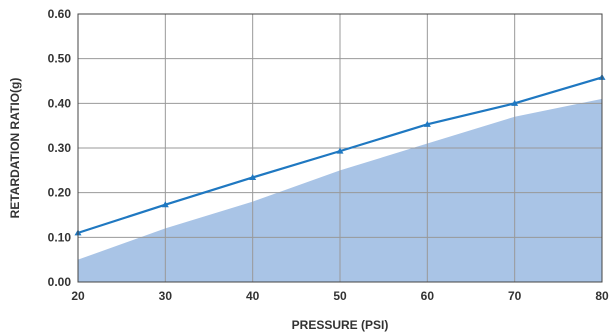  Describe the element at coordinates (60, 282) in the screenshot. I see `y-tick-label: 0.00` at that location.